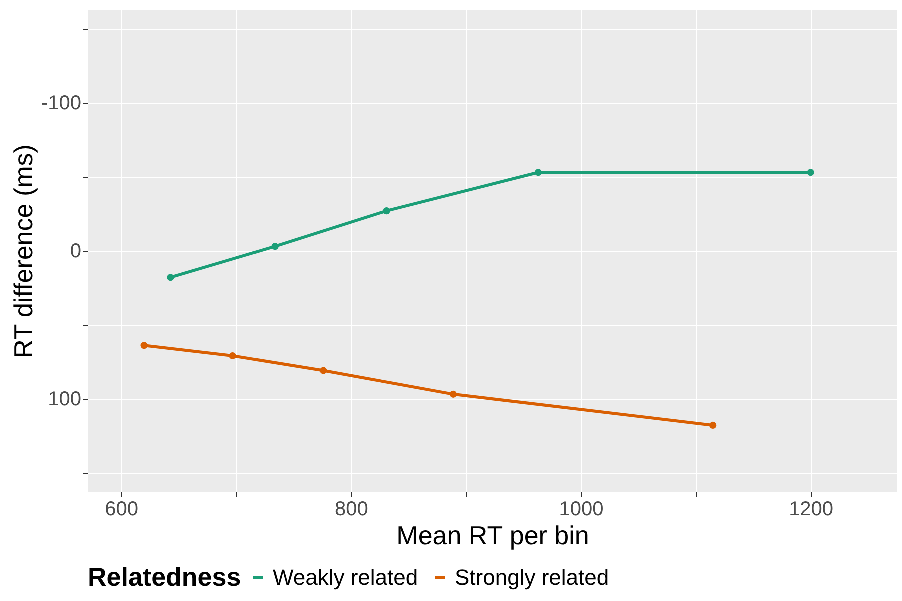  What do you see at coordinates (61, 103) in the screenshot?
I see `y-tick-label: -100` at bounding box center [61, 103].